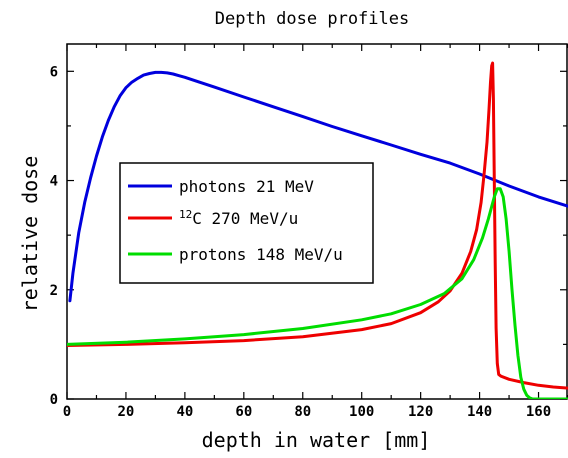 The width and height of the screenshot is (568, 458). What do you see at coordinates (67, 412) in the screenshot?
I see `x-tick-label: 0` at bounding box center [67, 412].